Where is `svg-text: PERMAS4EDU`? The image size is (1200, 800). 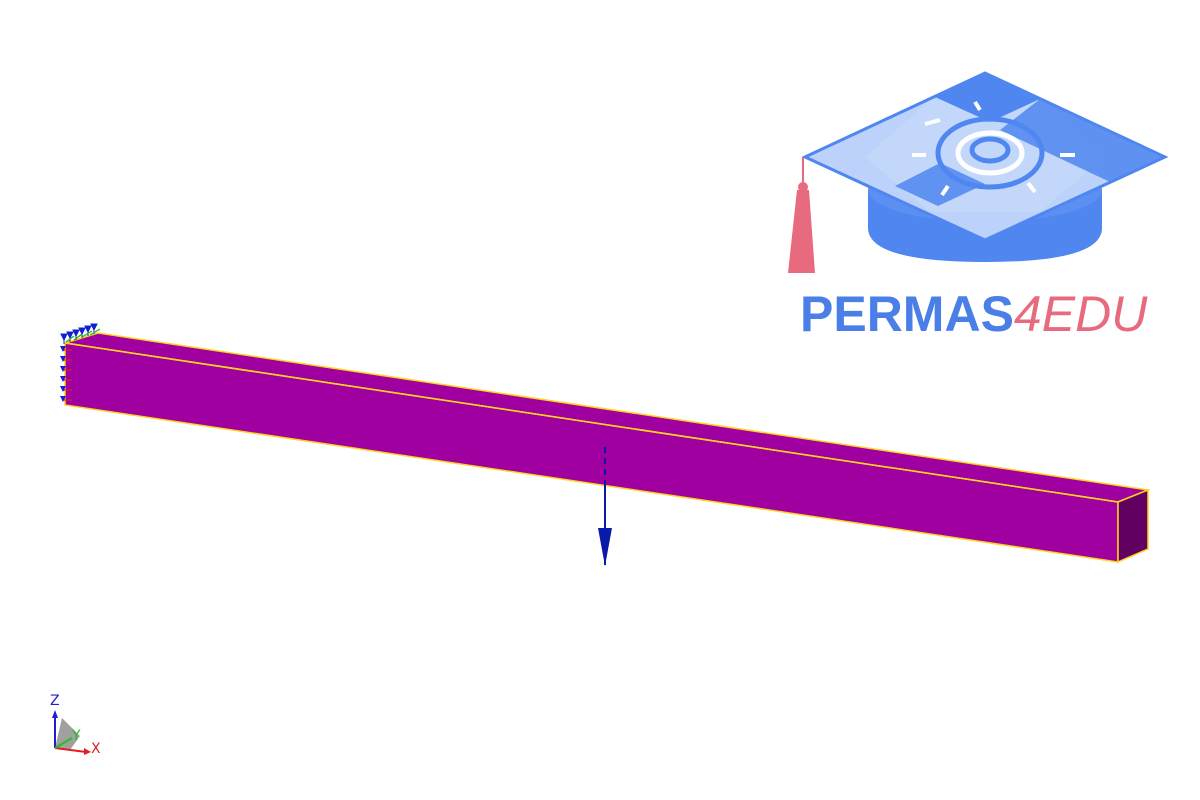
svg-text: PERMAS4EDU is located at coordinates (974, 314).